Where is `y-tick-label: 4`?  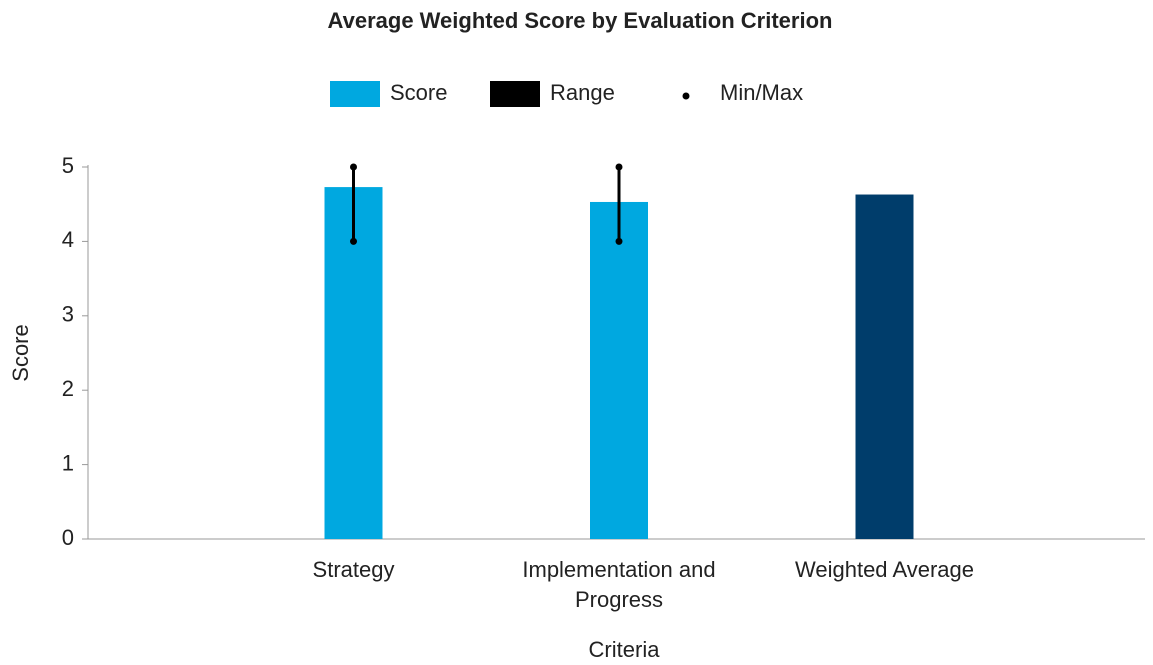
y-tick-label: 4 is located at coordinates (68, 239).